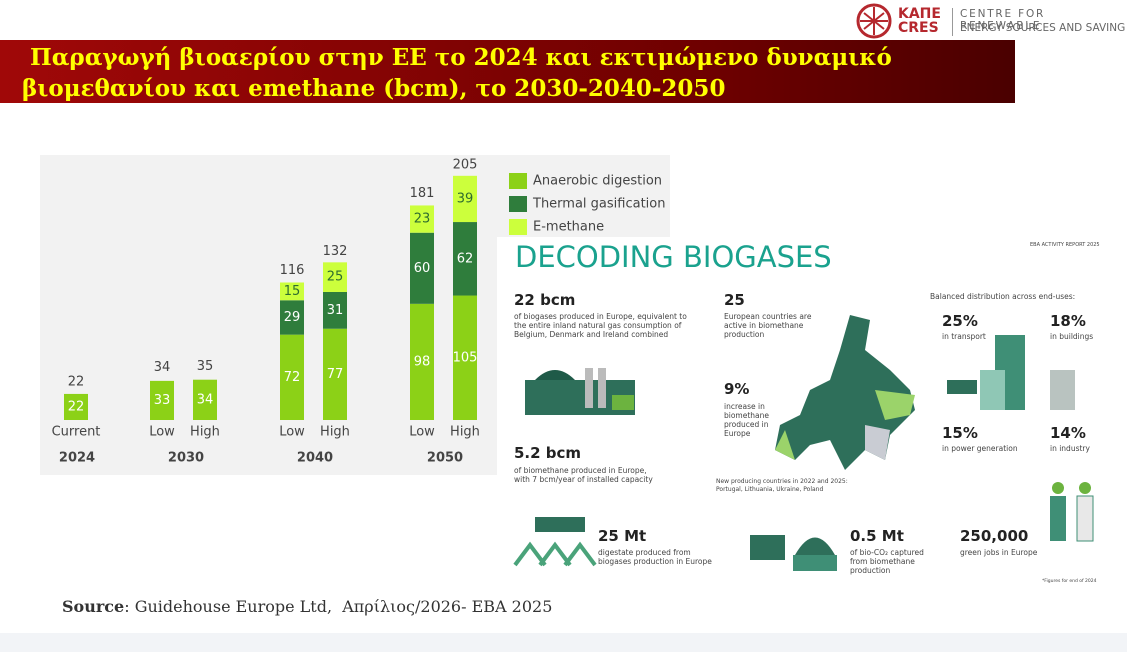 This screenshot has width=1127, height=652. I want to click on total-label: 132, so click(335, 251).